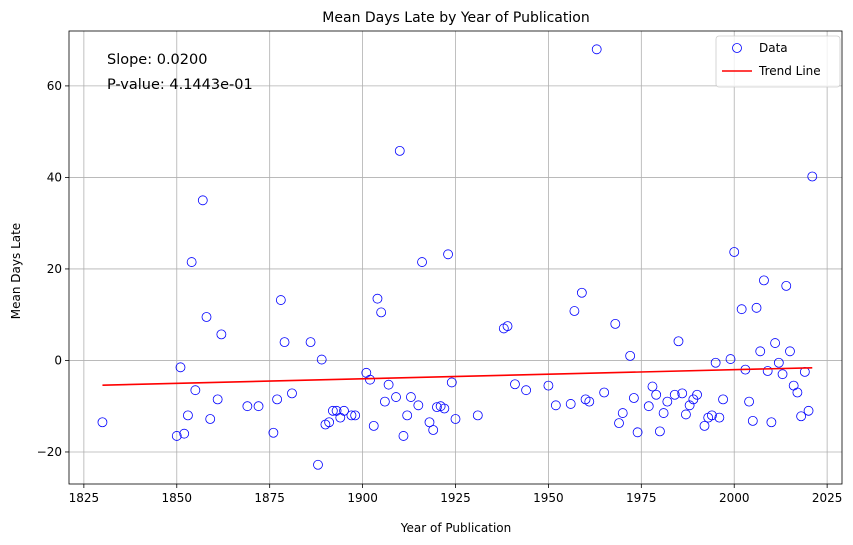 The width and height of the screenshot is (853, 545). Describe the element at coordinates (54, 177) in the screenshot. I see `y-tick-label: 40` at that location.